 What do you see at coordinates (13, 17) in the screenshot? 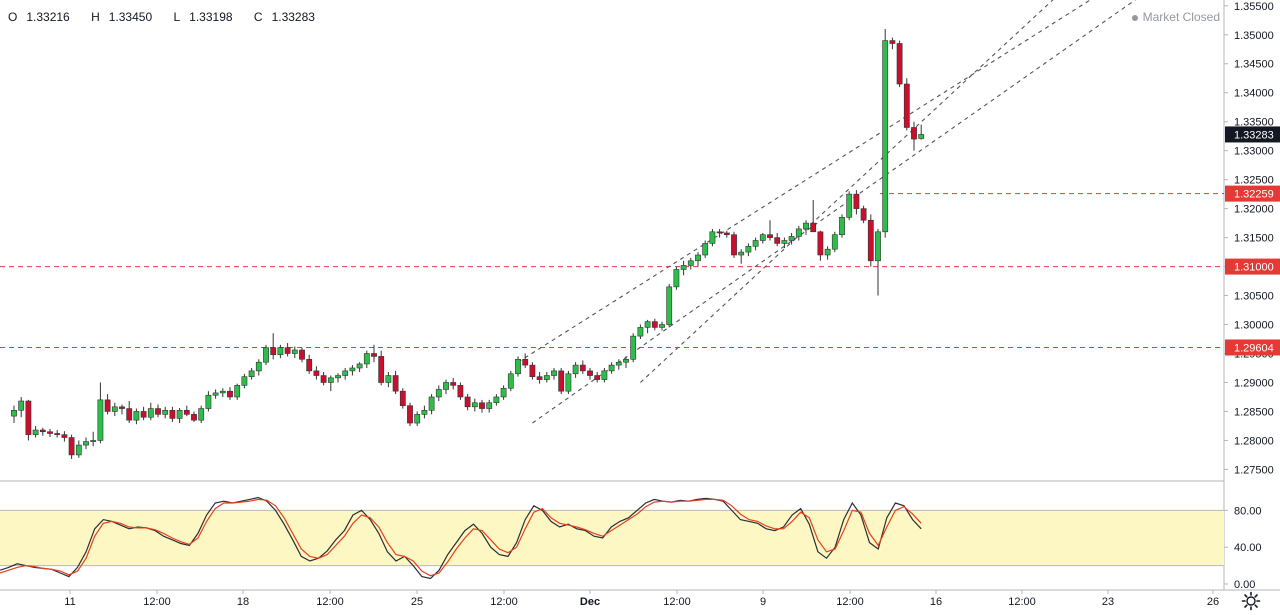
I see `open-label: O` at bounding box center [13, 17].